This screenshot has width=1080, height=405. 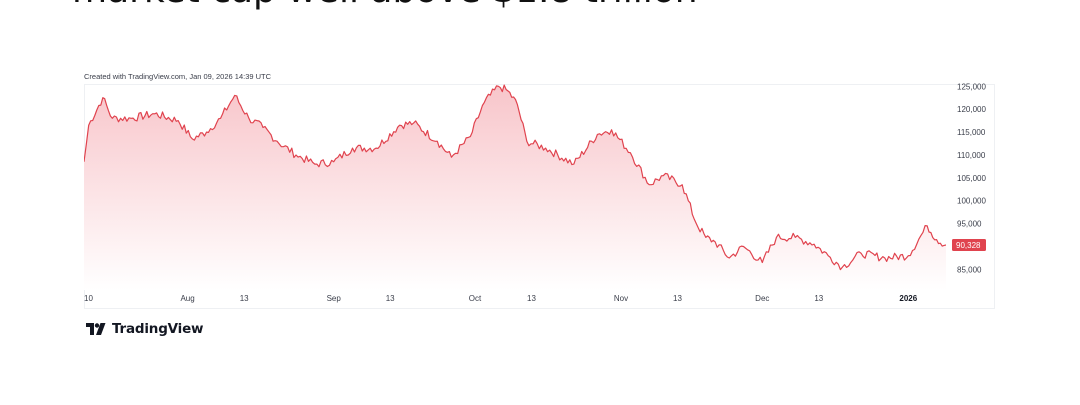 I want to click on last-price-badge, so click(x=969, y=245).